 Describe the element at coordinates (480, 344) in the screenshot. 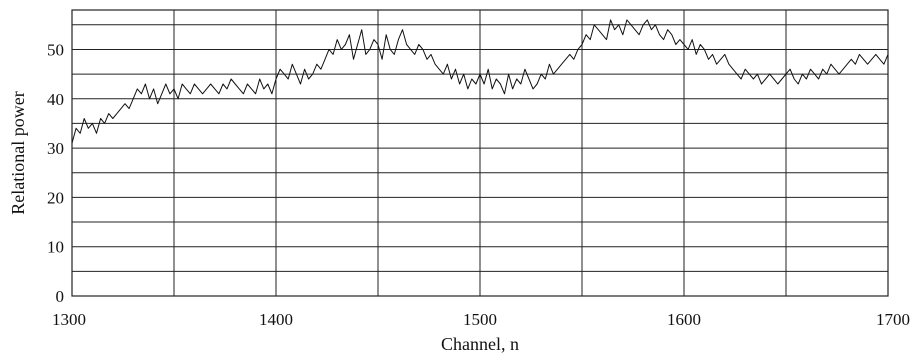

I see `x-axis-title: Channel, n` at that location.